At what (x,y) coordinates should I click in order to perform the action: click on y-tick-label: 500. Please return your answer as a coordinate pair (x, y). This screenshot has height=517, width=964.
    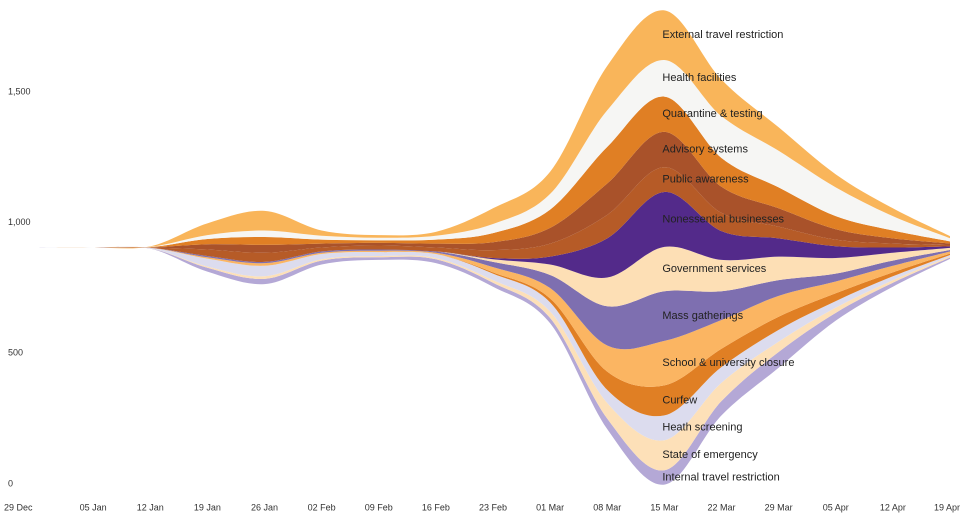
    Looking at the image, I should click on (15, 353).